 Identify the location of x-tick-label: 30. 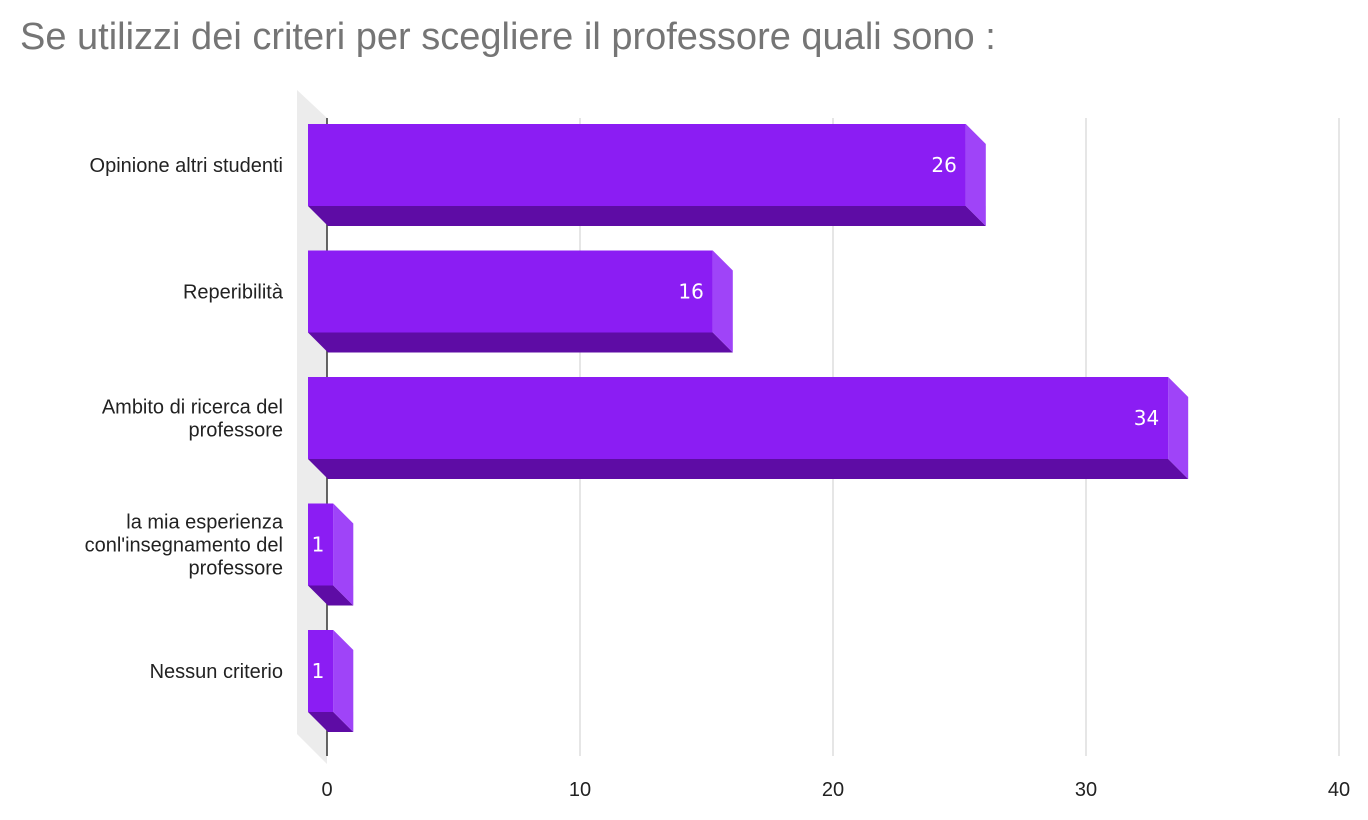
(1086, 790).